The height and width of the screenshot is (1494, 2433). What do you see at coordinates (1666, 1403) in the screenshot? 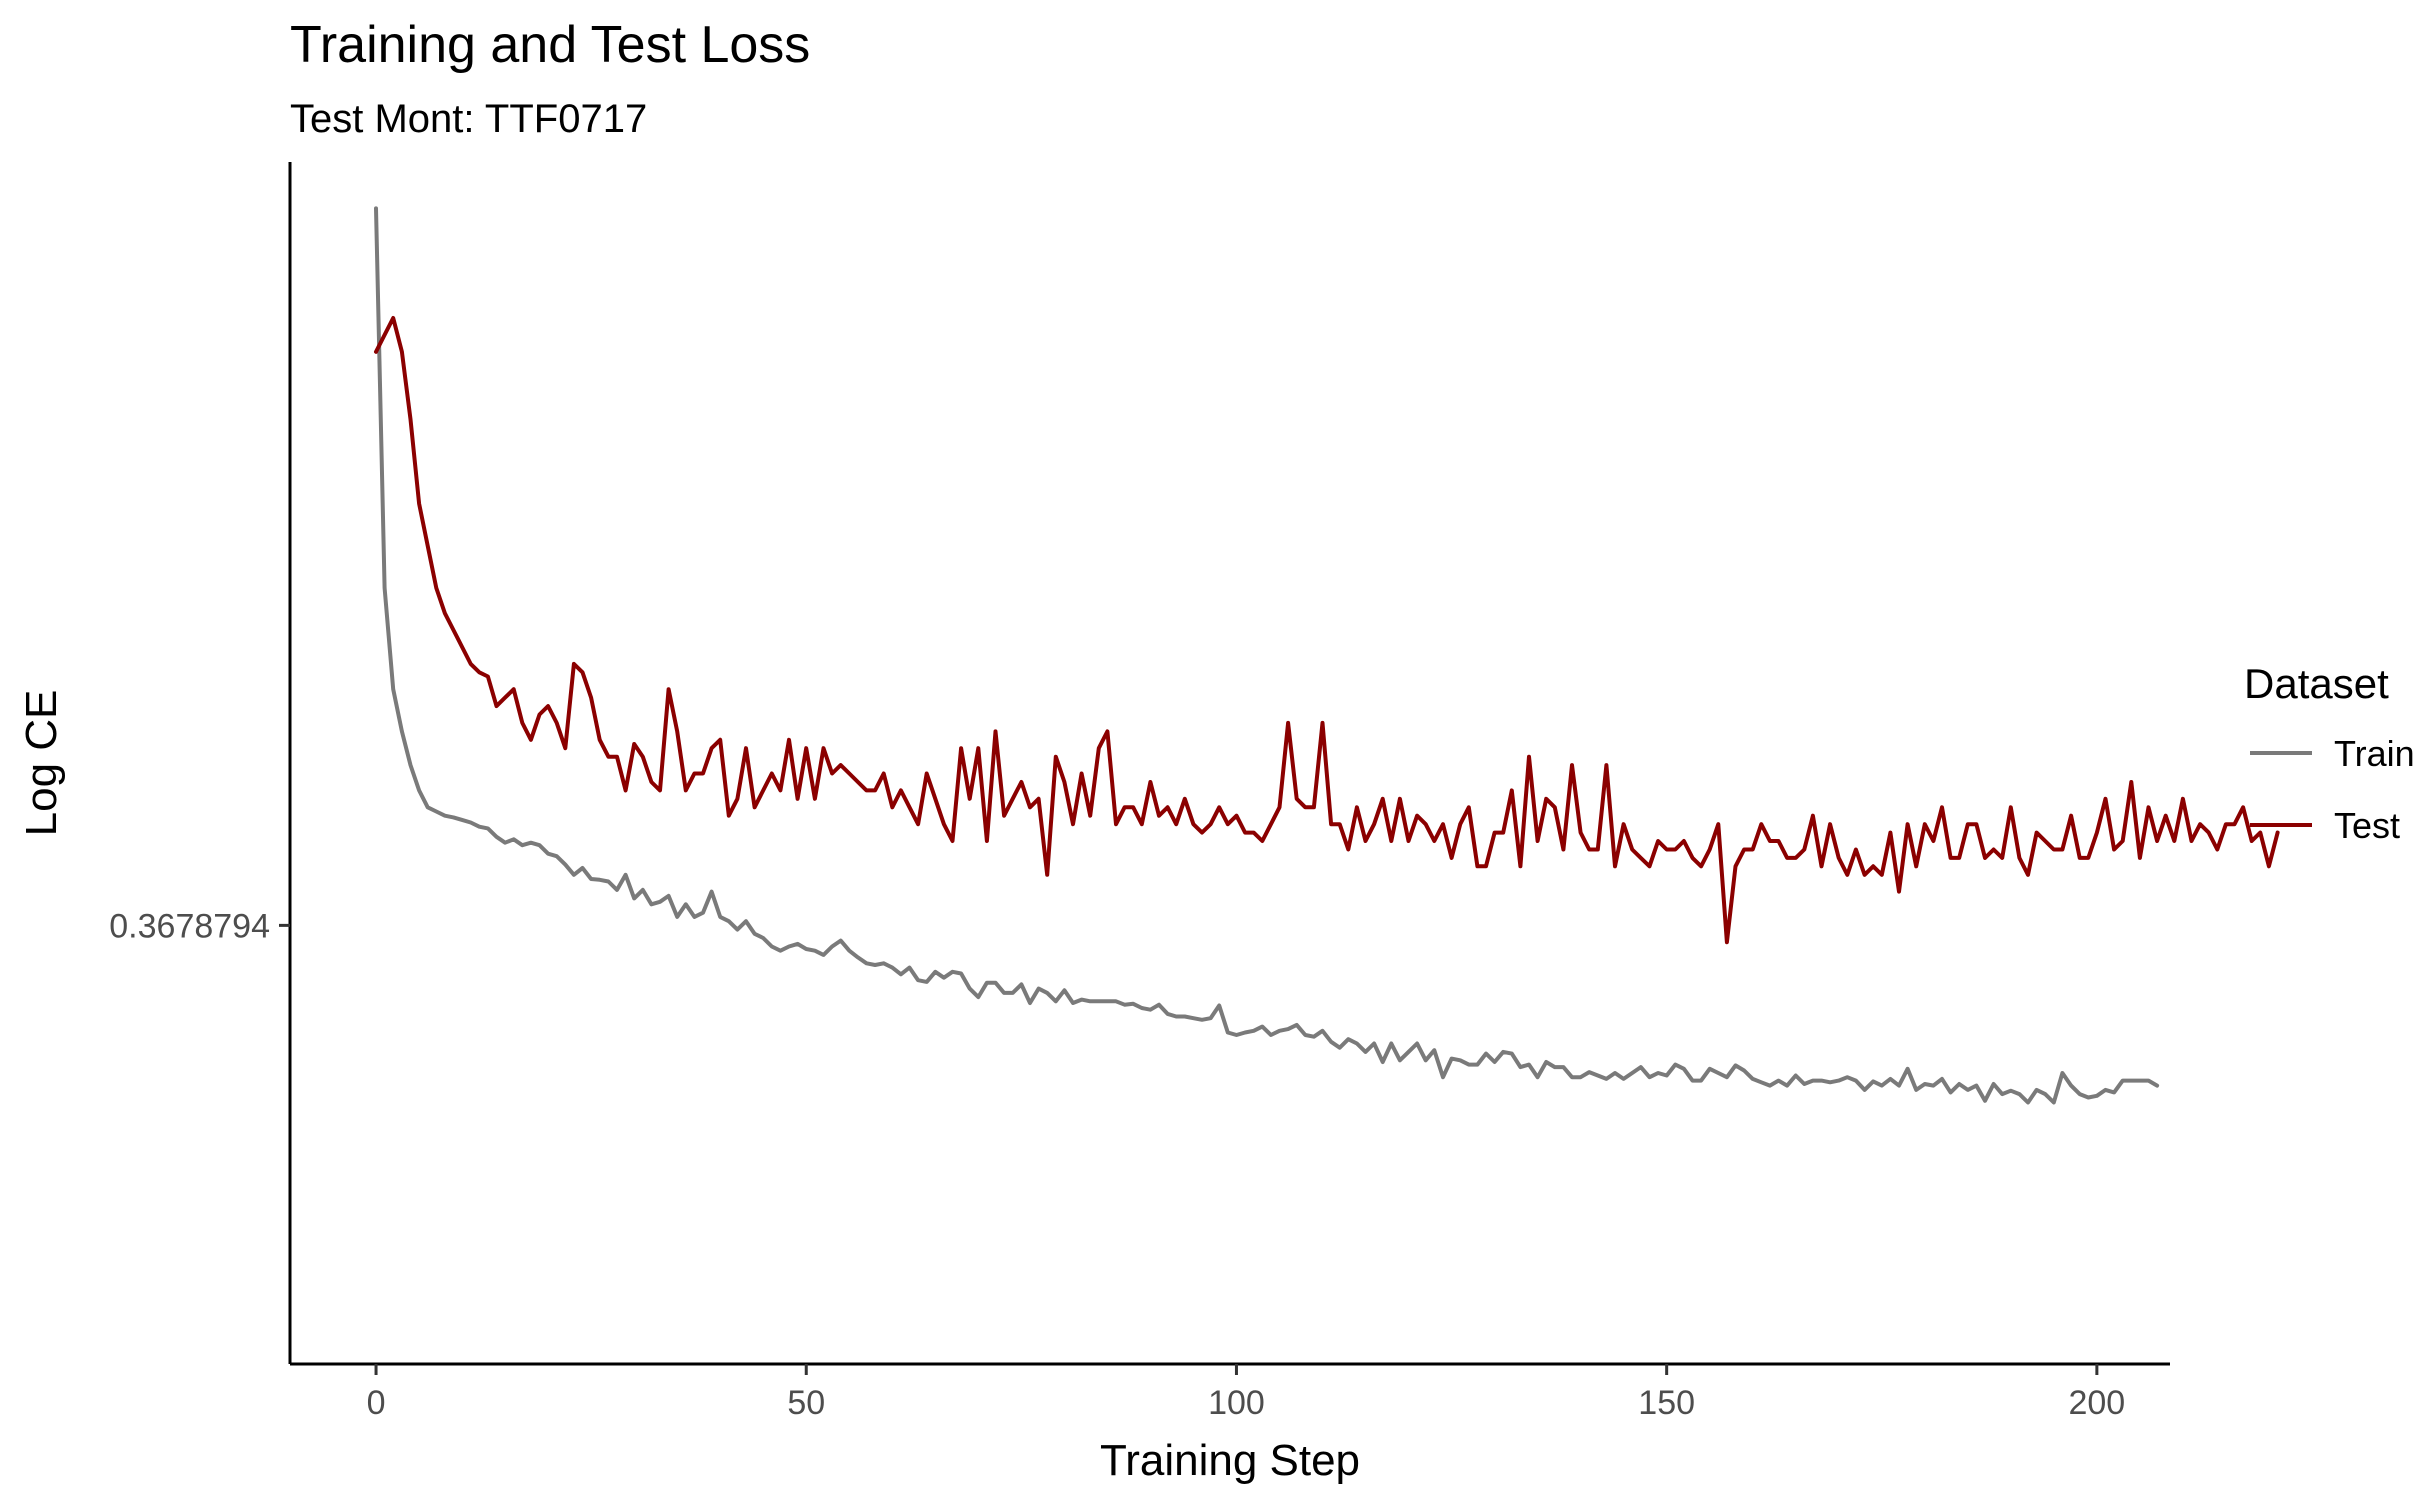
I see `x-tick-label: 150` at bounding box center [1666, 1403].